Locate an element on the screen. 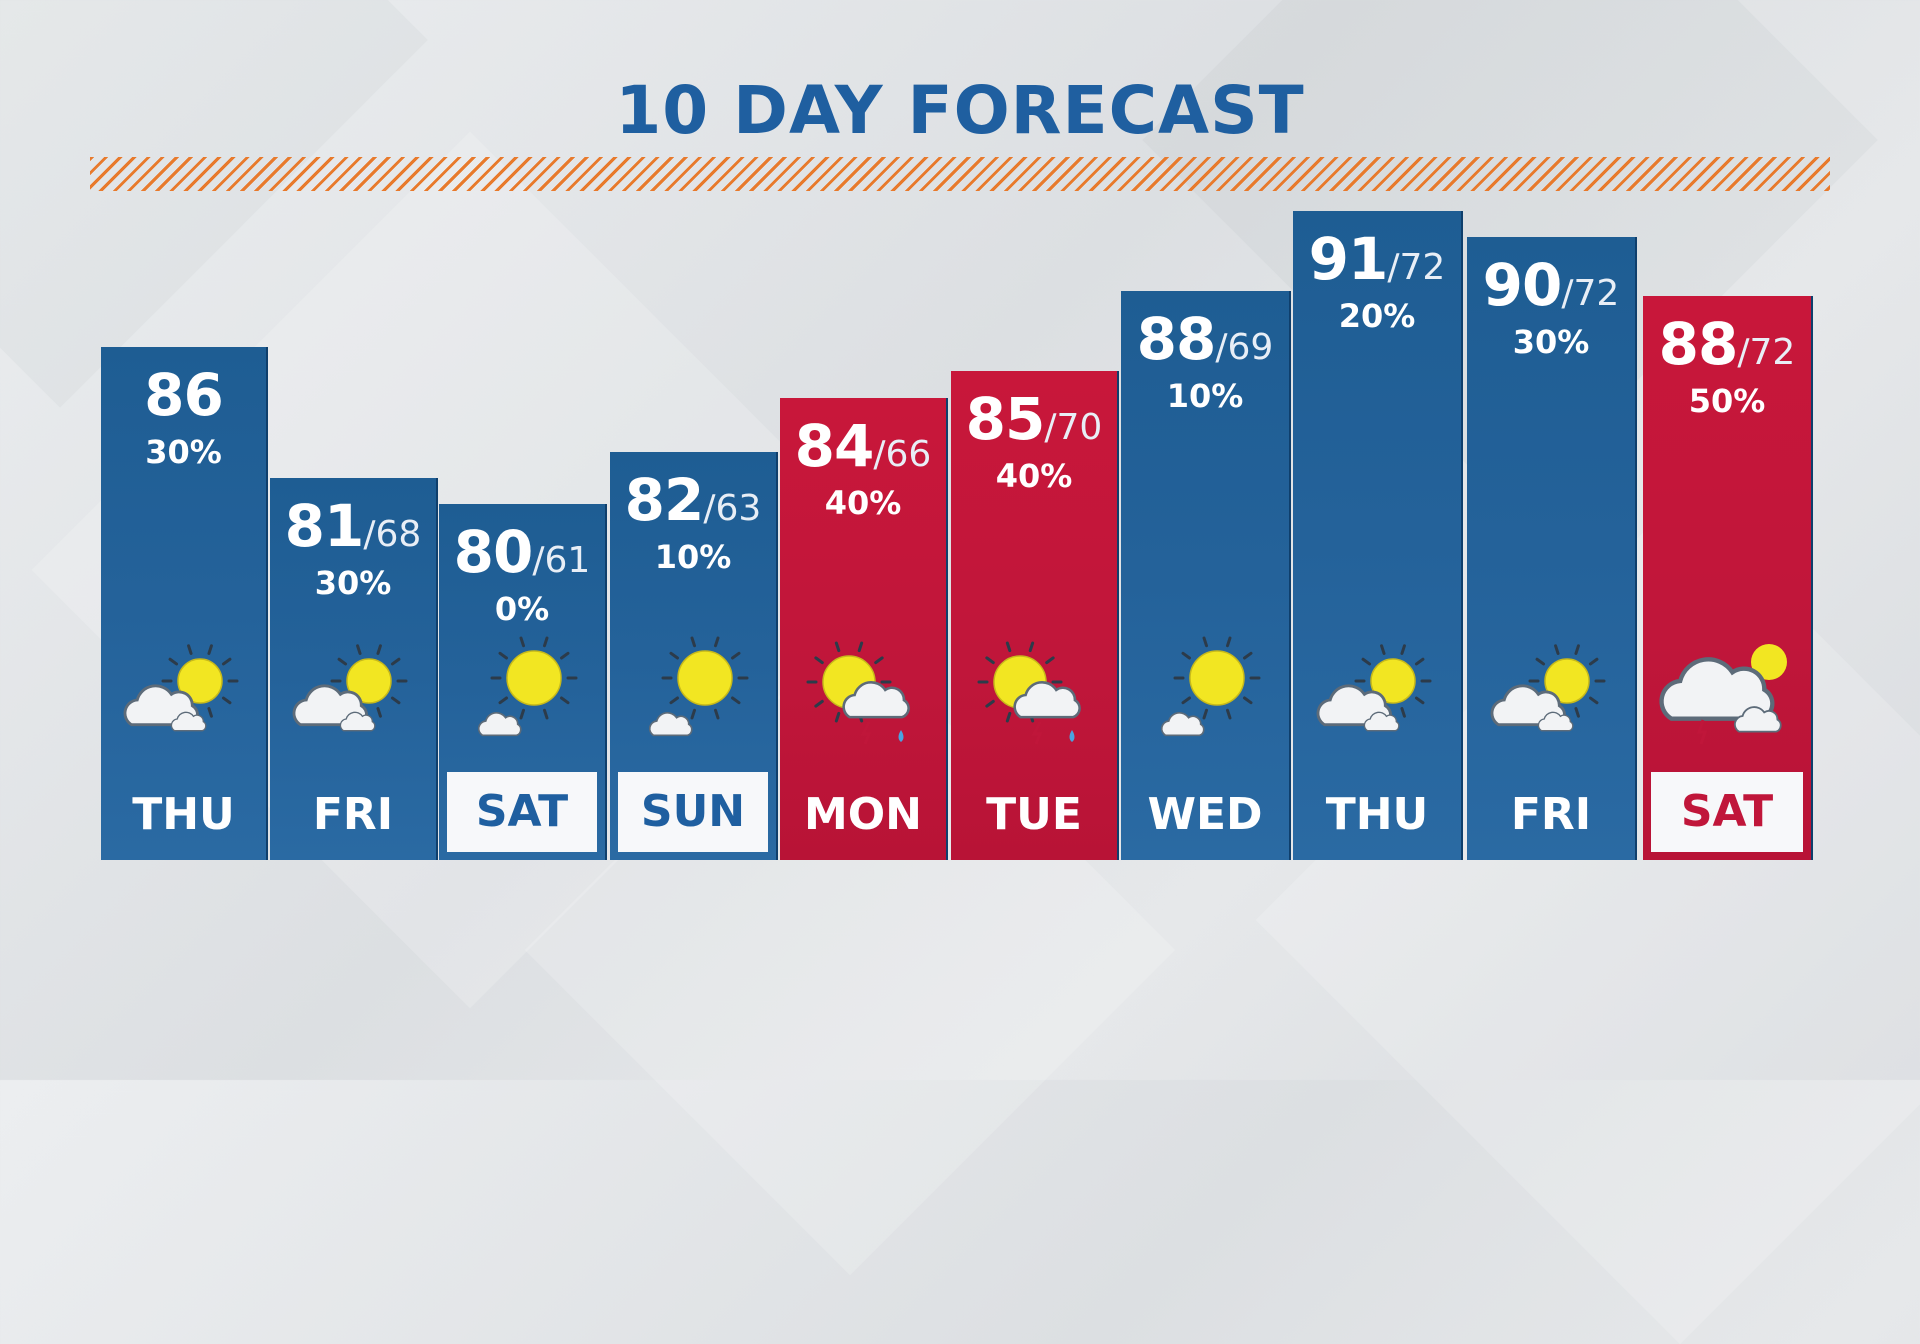 The height and width of the screenshot is (1344, 1920). temperature-readout: 85/70 is located at coordinates (1034, 419).